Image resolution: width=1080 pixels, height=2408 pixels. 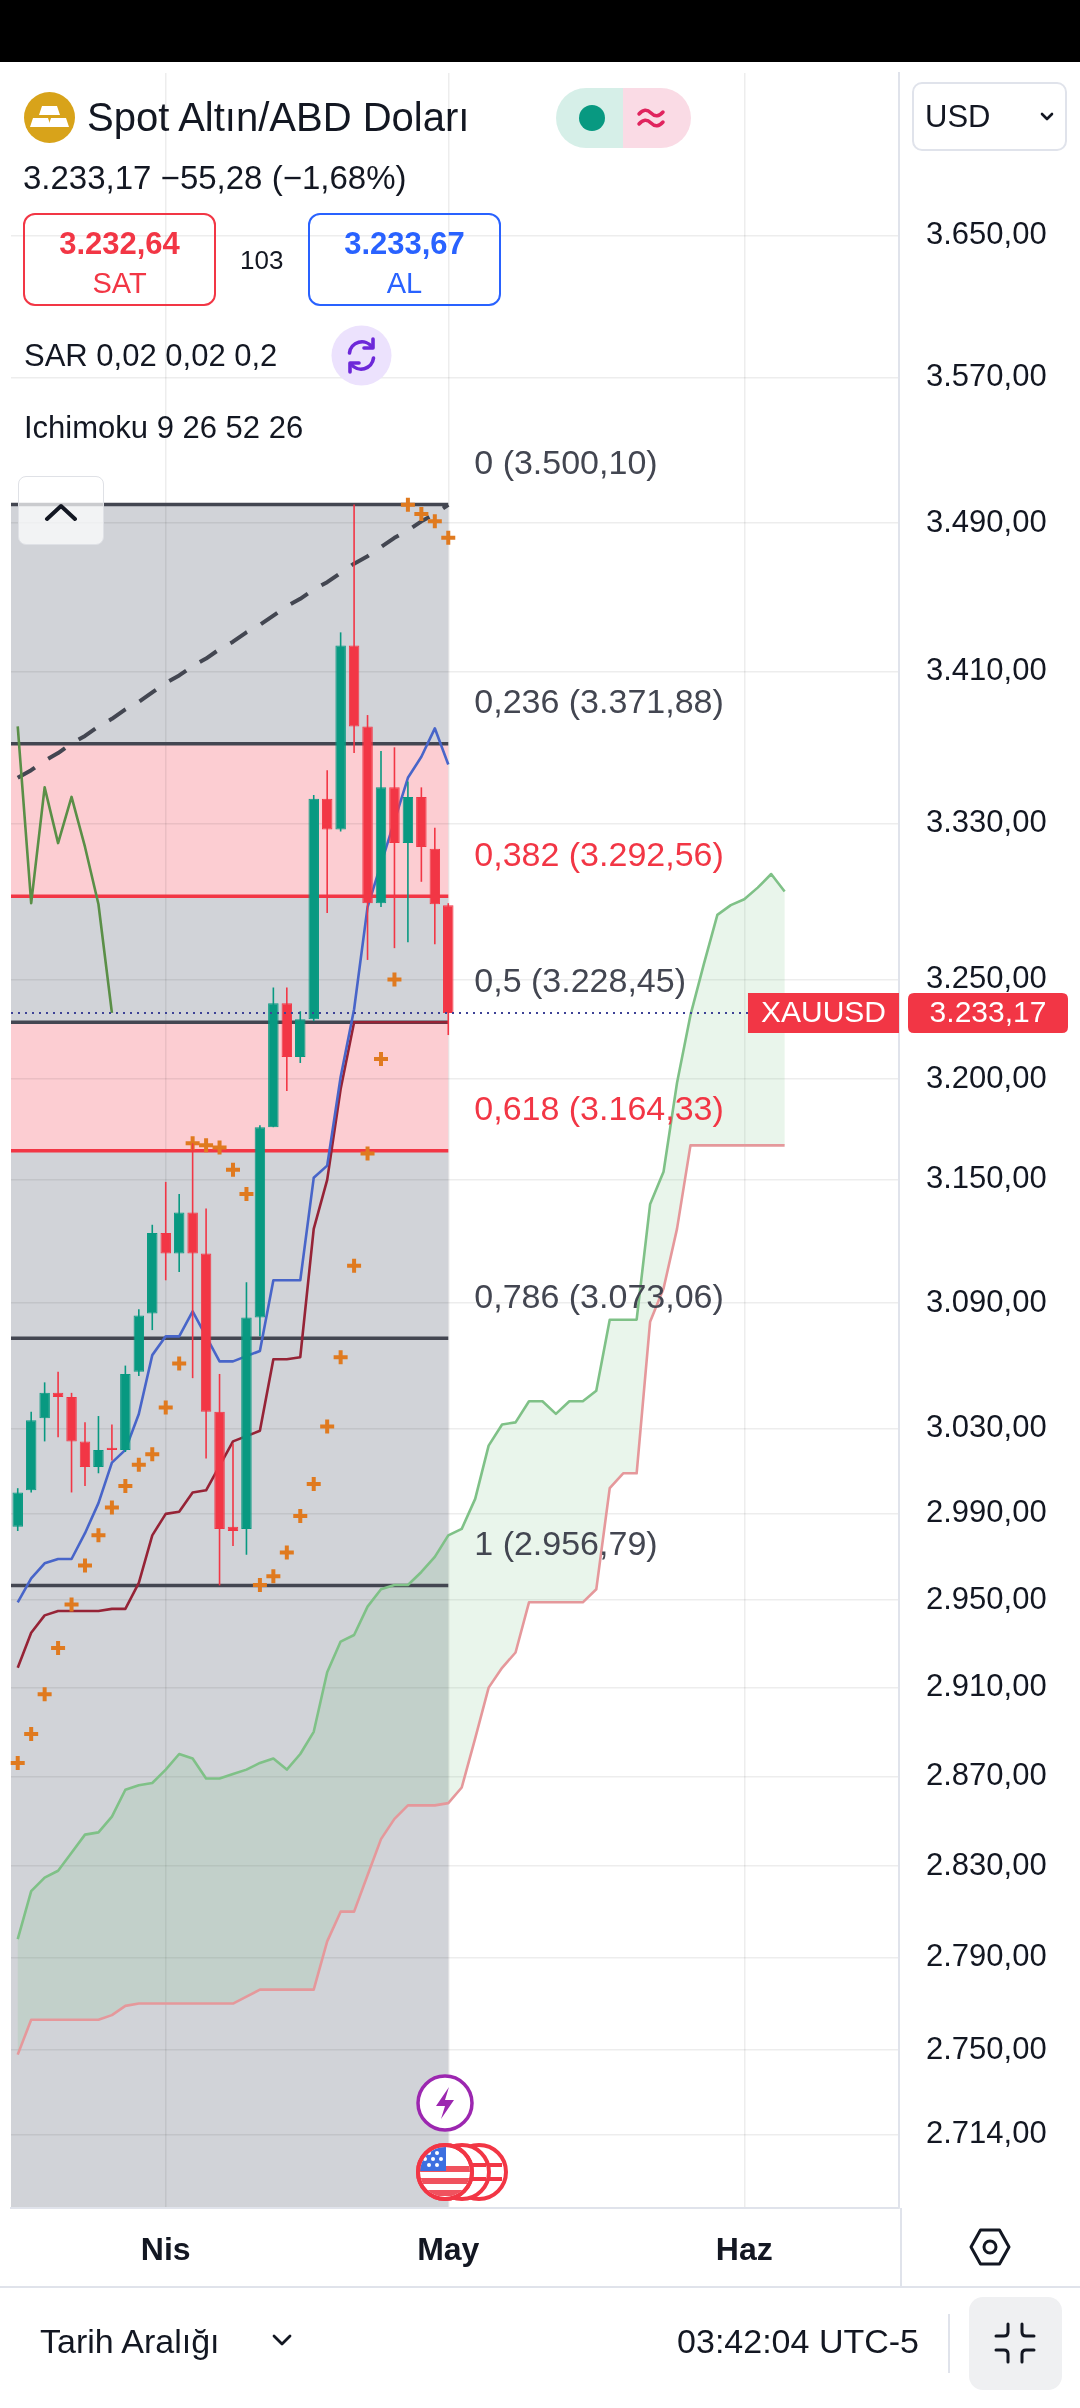 I want to click on y-tick-label: 3.330,00, so click(x=986, y=822).